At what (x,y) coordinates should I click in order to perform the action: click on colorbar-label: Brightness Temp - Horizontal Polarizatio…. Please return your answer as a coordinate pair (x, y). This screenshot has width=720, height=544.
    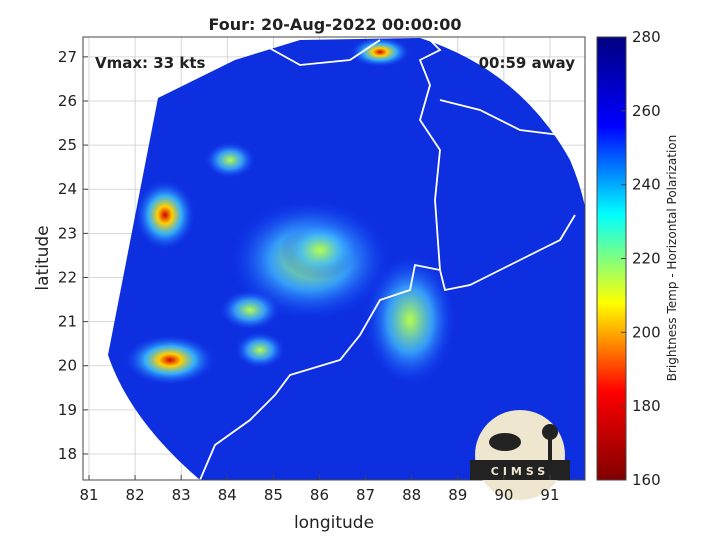
    Looking at the image, I should click on (672, 258).